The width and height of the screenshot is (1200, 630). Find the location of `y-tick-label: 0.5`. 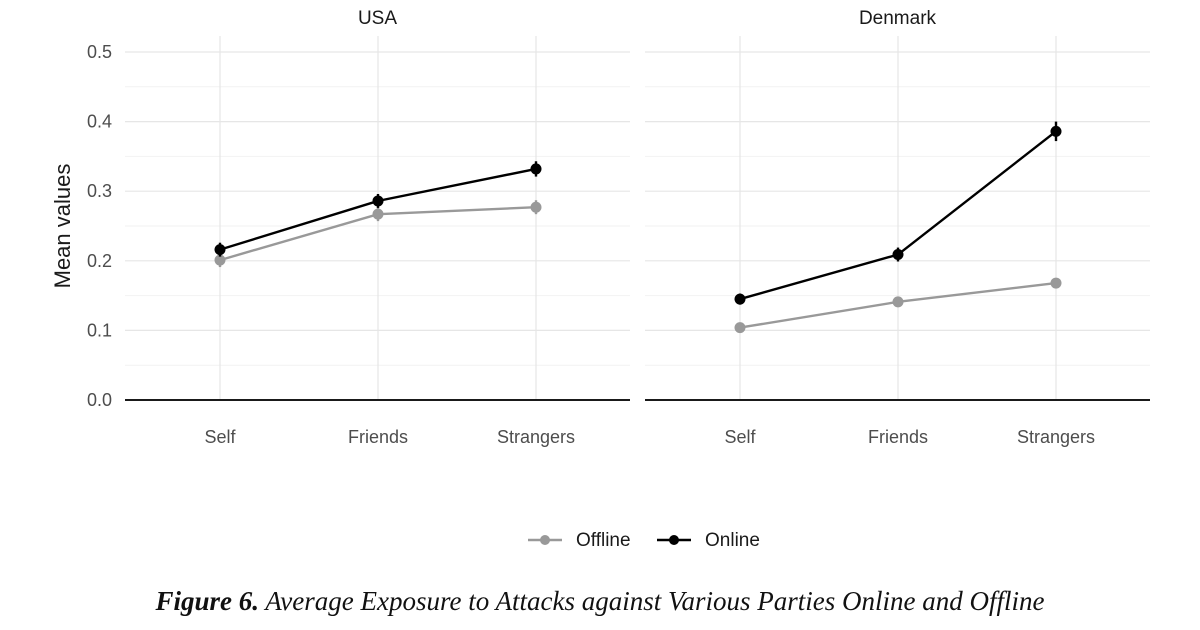

y-tick-label: 0.5 is located at coordinates (99, 52).